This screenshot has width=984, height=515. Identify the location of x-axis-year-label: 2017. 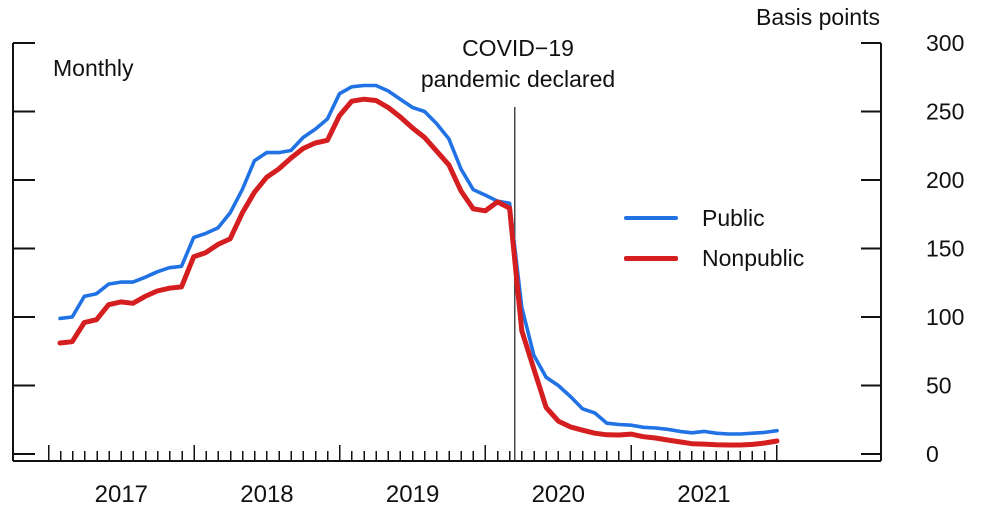
(121, 494).